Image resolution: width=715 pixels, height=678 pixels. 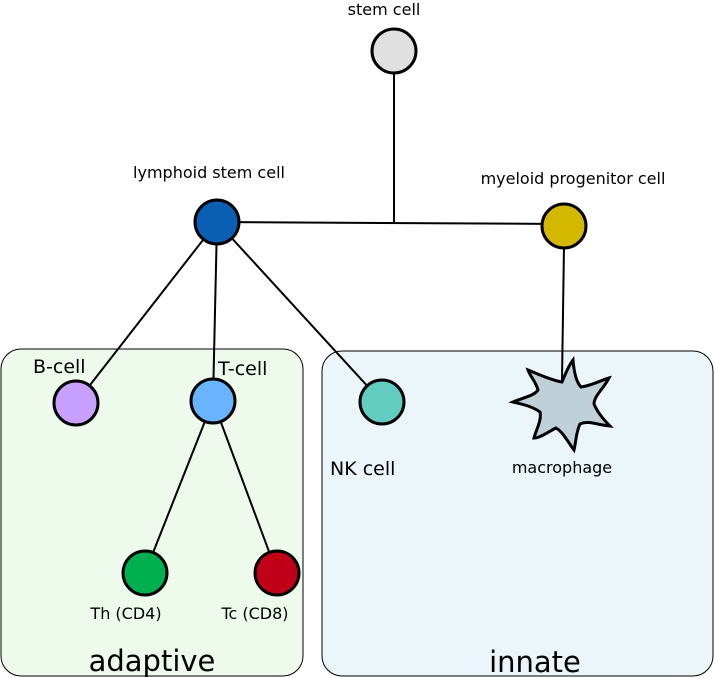 What do you see at coordinates (125, 613) in the screenshot?
I see `th-cd4-label: Th (CD4)` at bounding box center [125, 613].